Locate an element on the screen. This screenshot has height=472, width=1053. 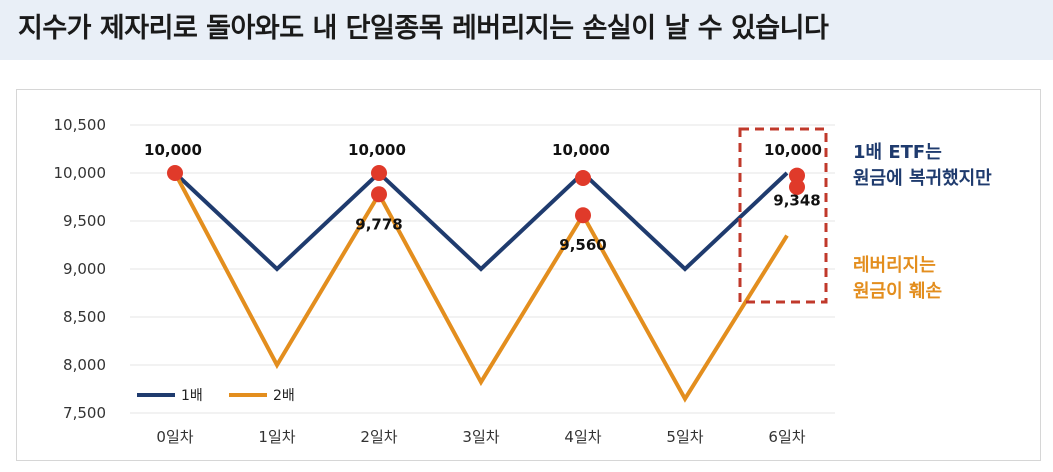
x-tick-label: 5일차 is located at coordinates (684, 437).